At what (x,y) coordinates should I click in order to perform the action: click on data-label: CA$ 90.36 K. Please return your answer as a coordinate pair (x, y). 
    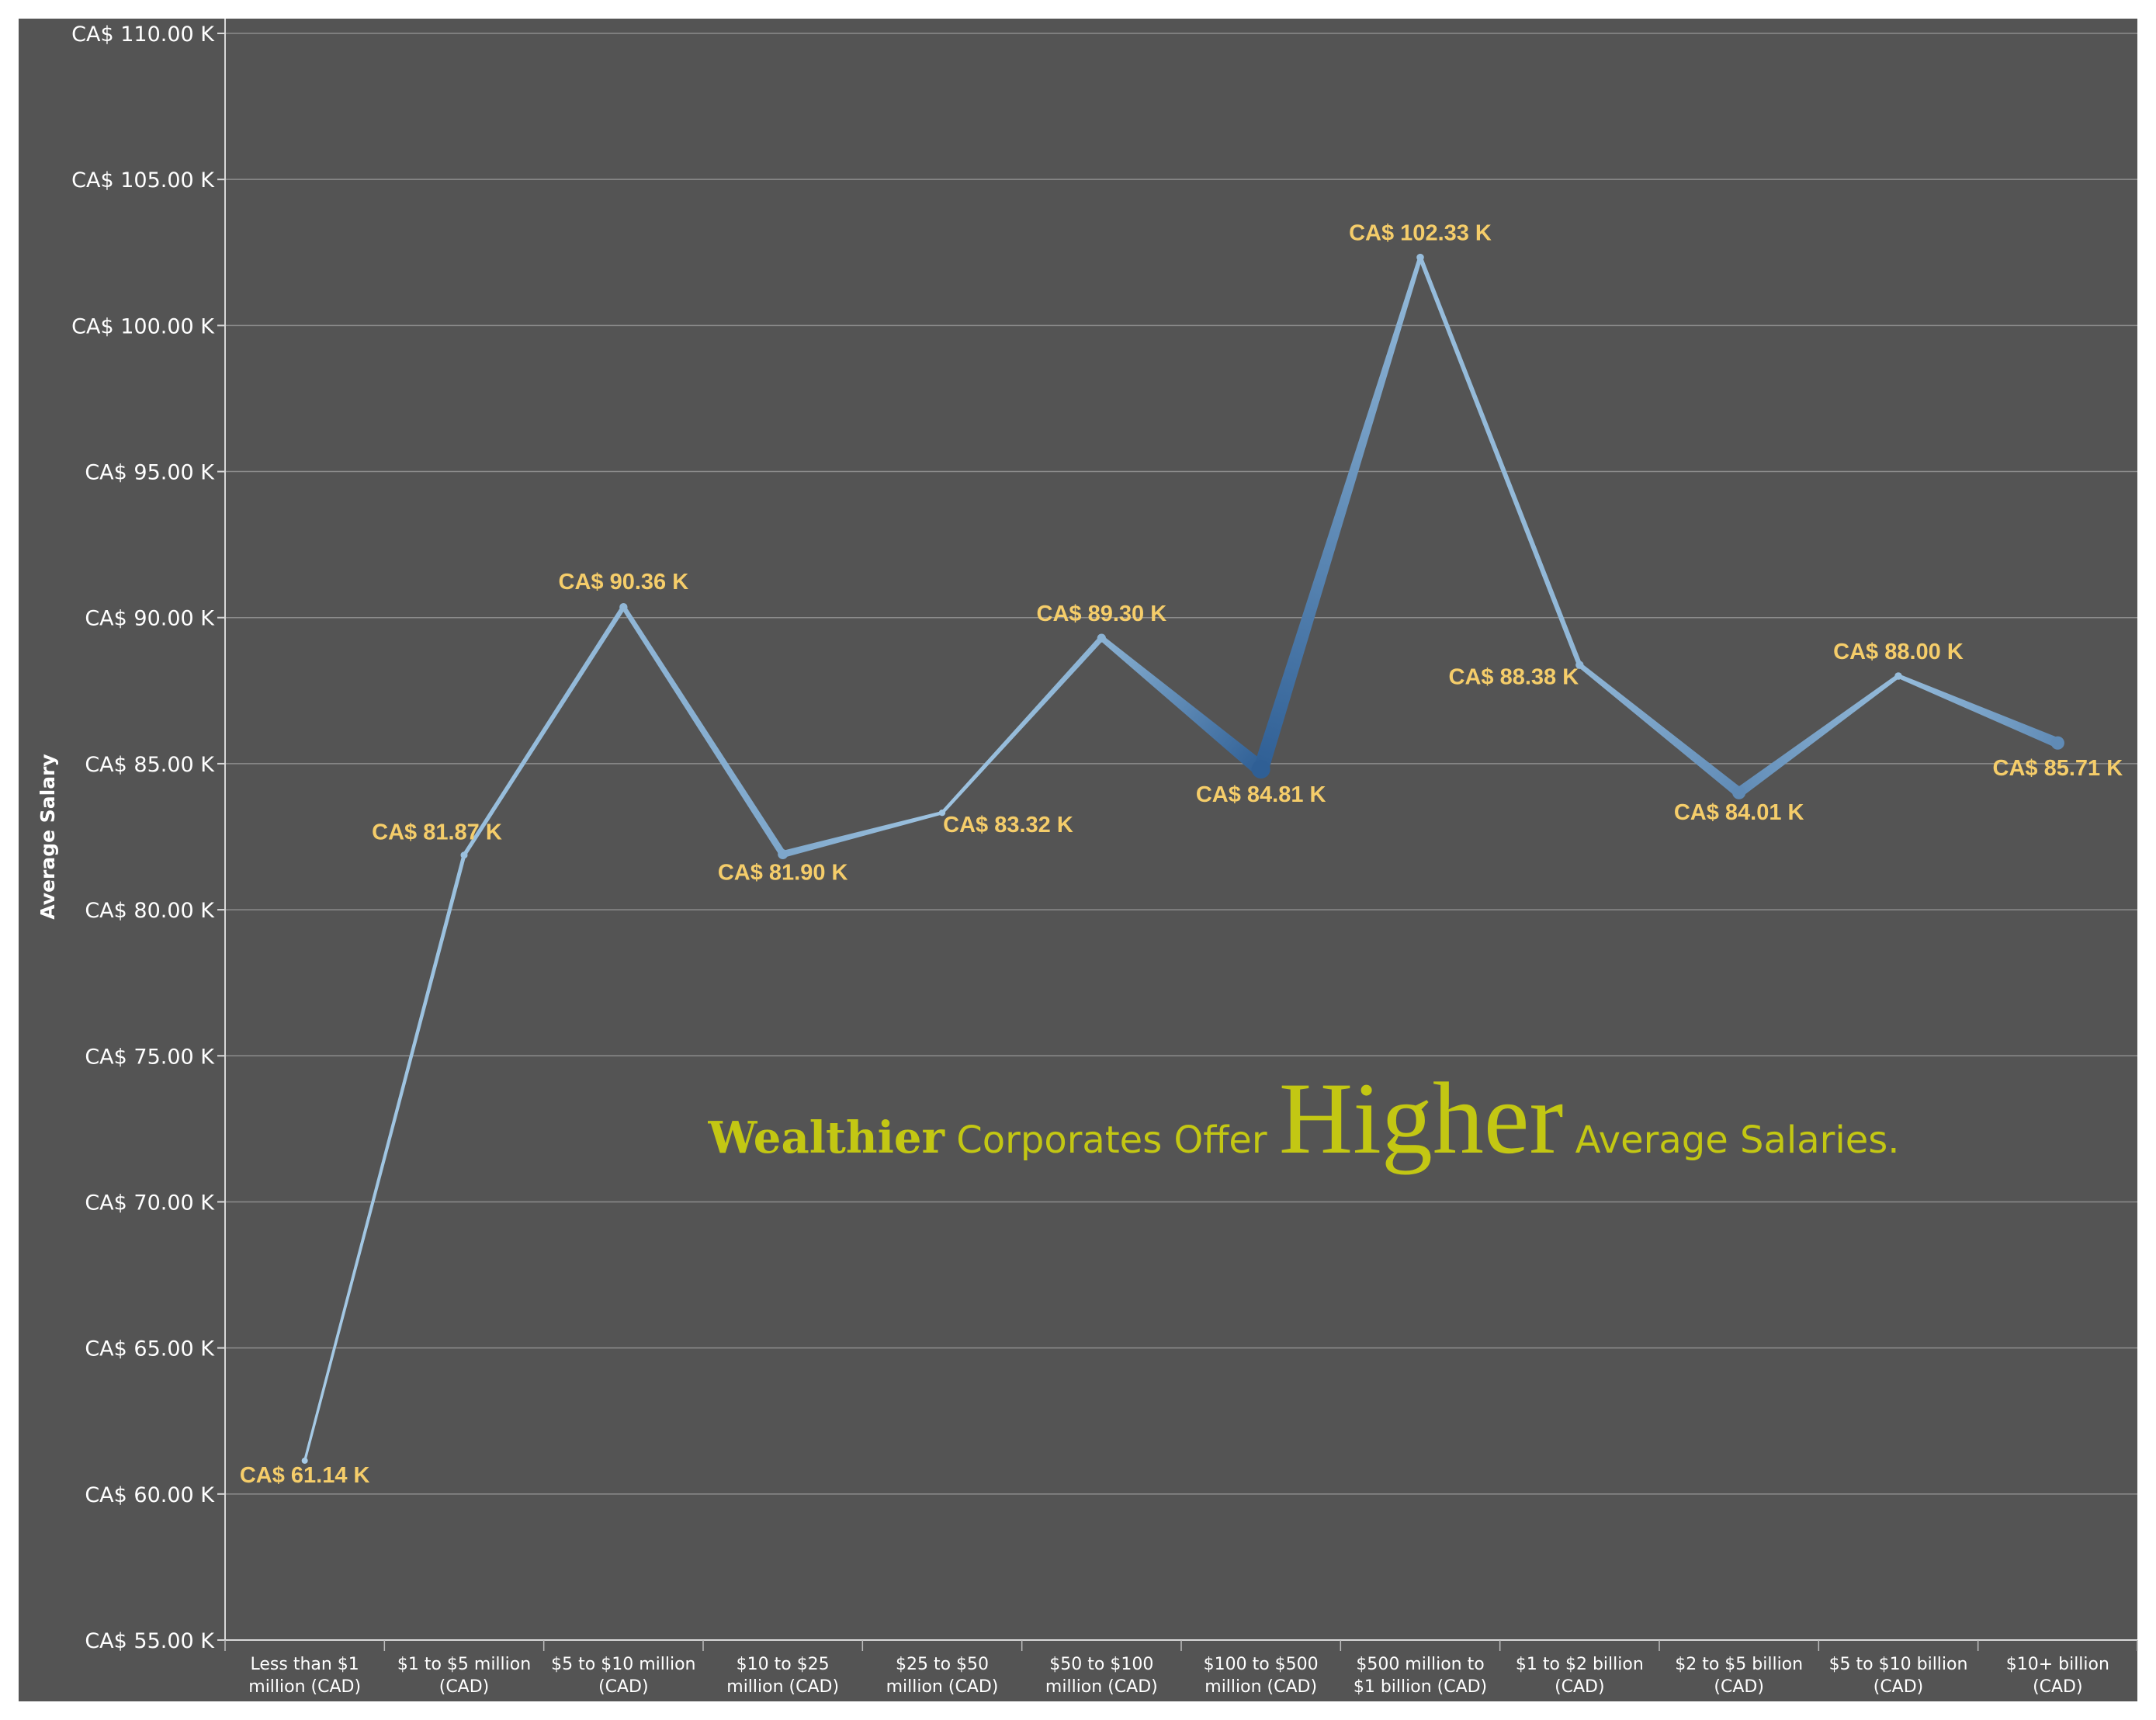
    Looking at the image, I should click on (624, 582).